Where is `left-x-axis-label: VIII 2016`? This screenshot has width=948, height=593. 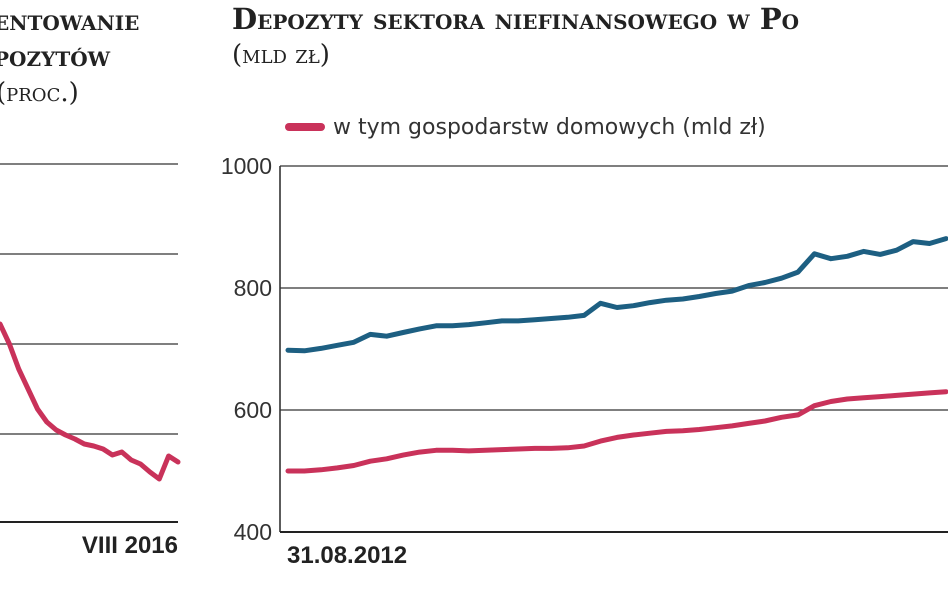 left-x-axis-label: VIII 2016 is located at coordinates (130, 545).